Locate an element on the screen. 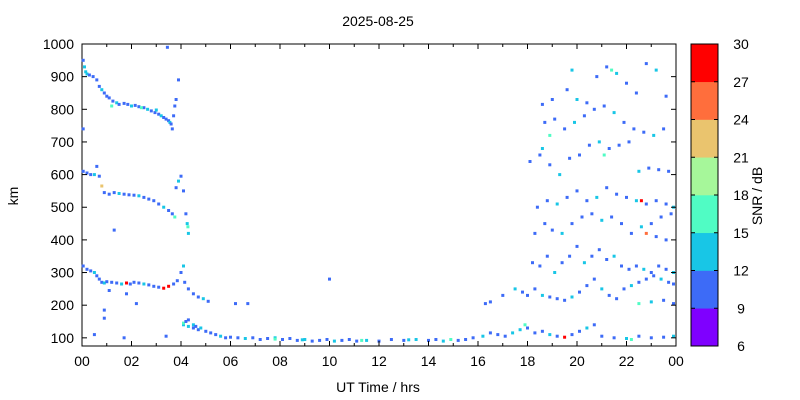  x-tick-label: 18 is located at coordinates (528, 361).